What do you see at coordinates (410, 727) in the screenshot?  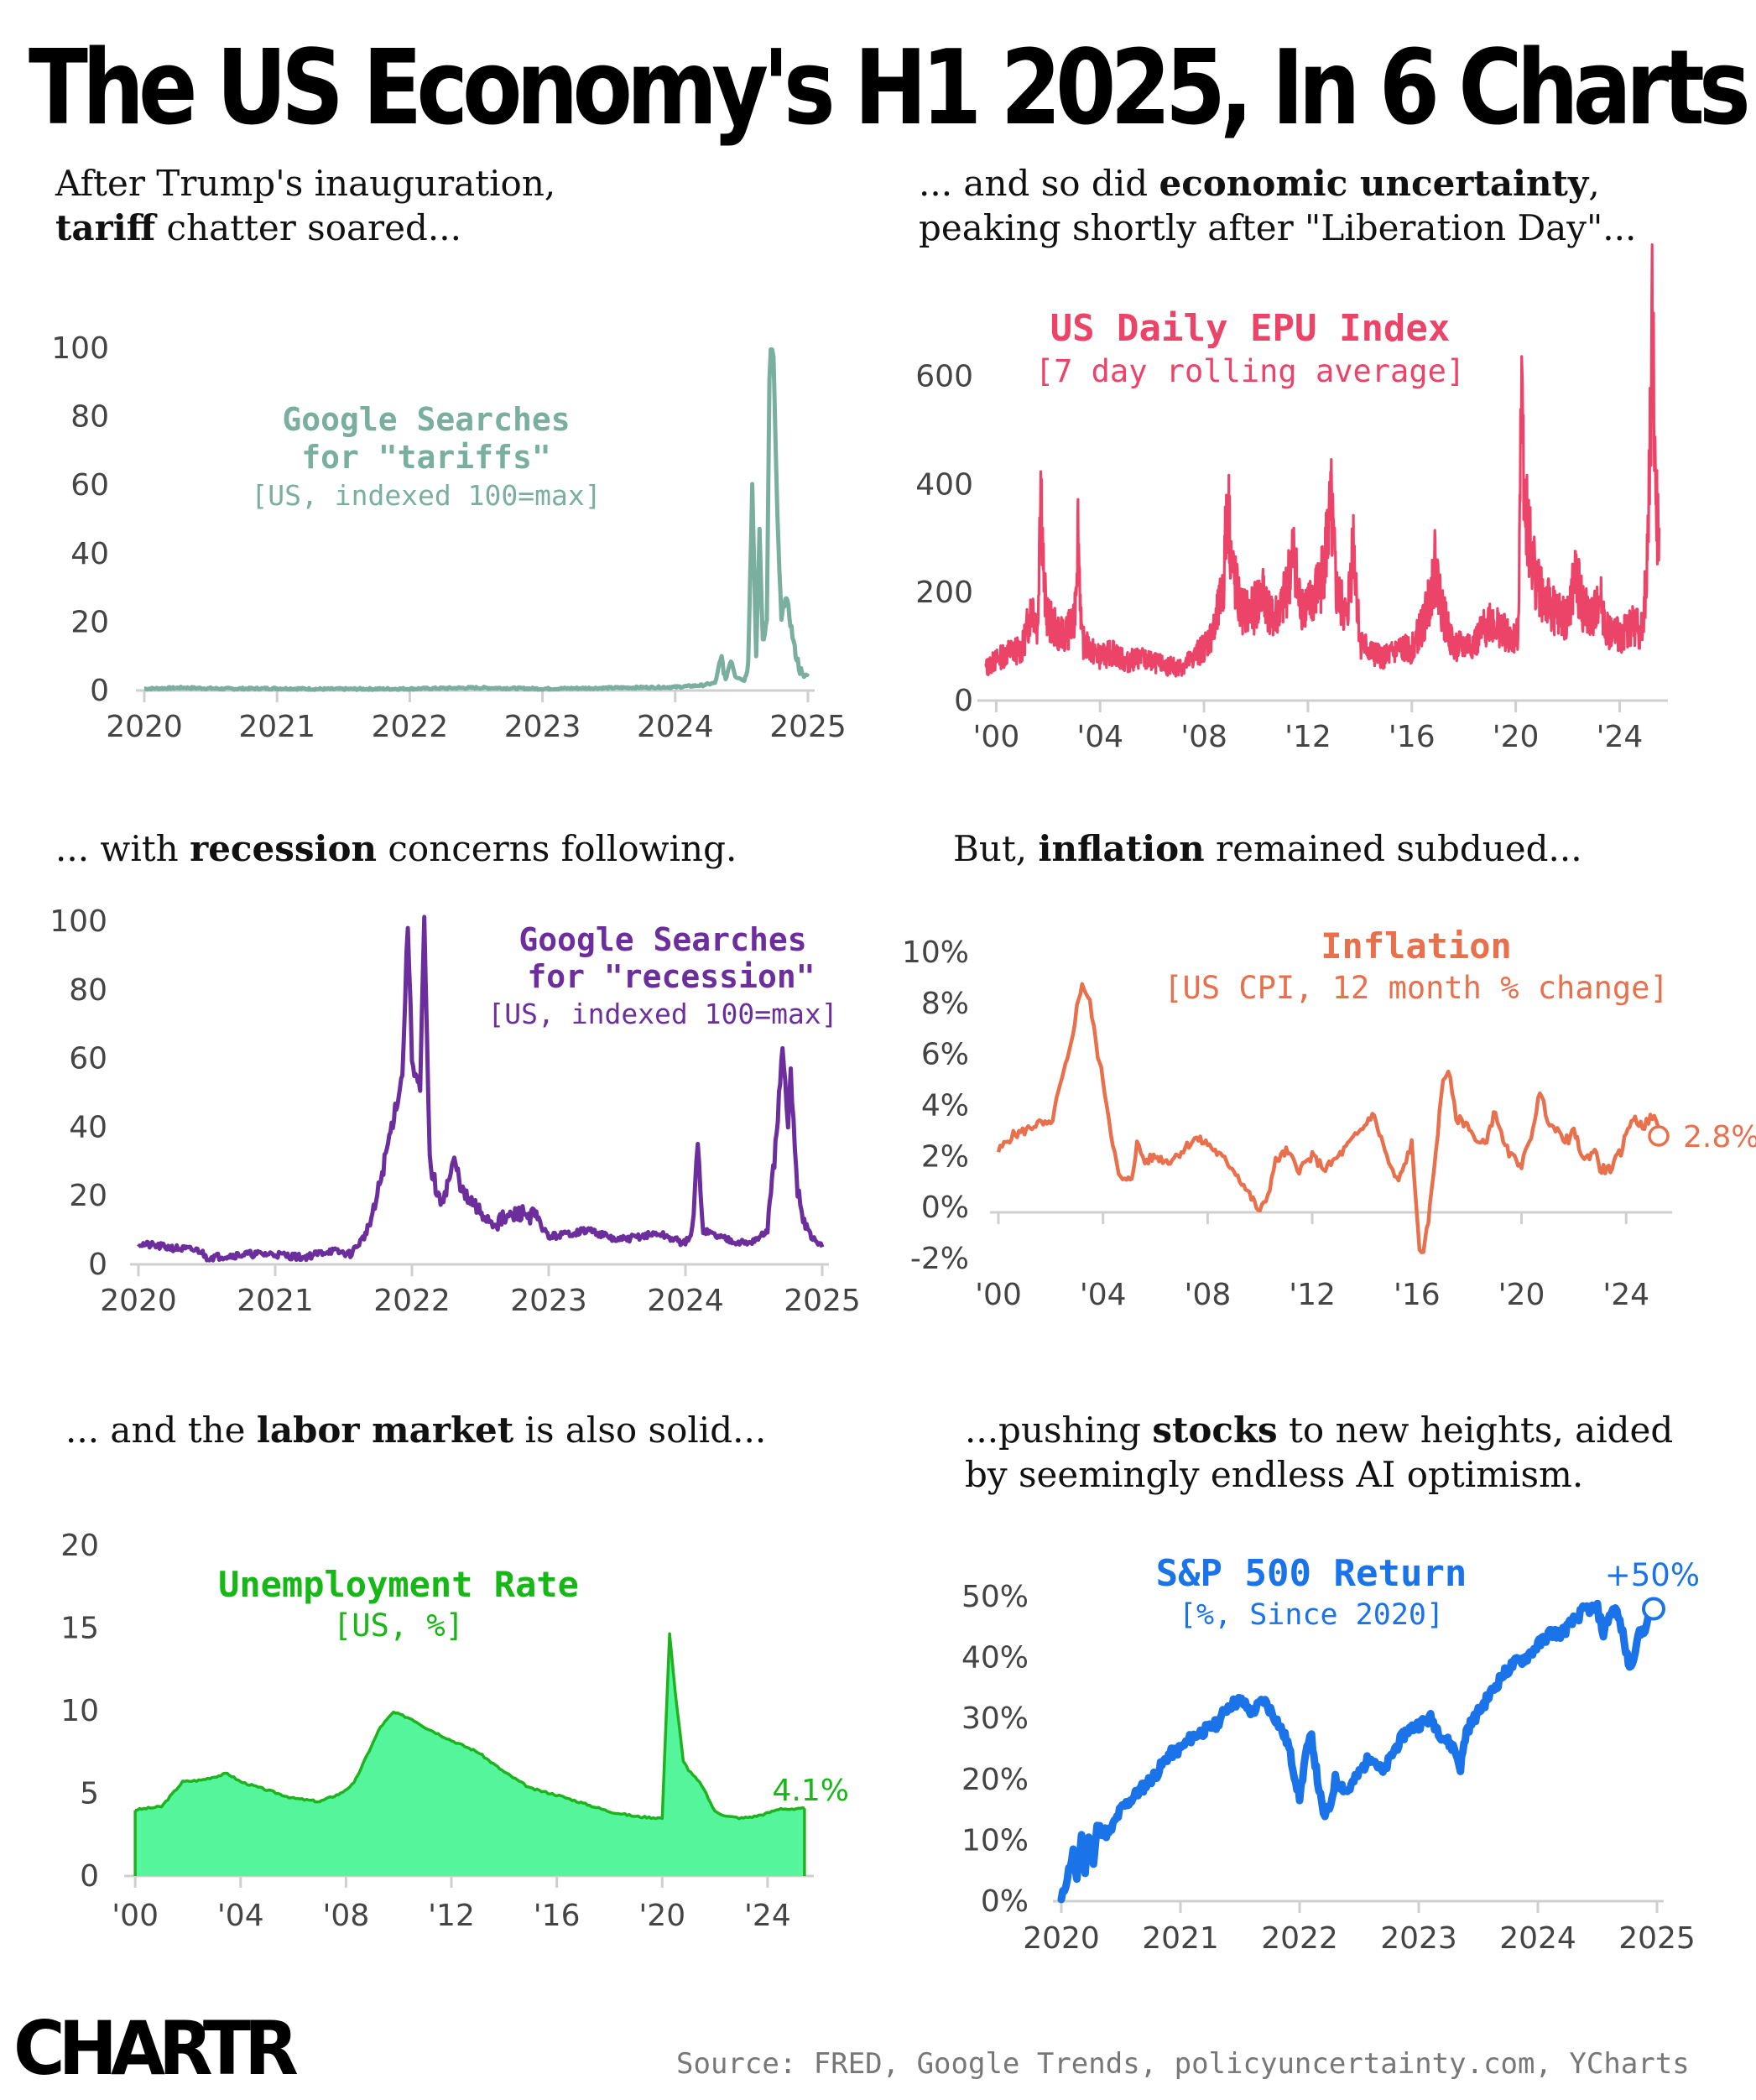 I see `tariffs-x-tick-label: 2022` at bounding box center [410, 727].